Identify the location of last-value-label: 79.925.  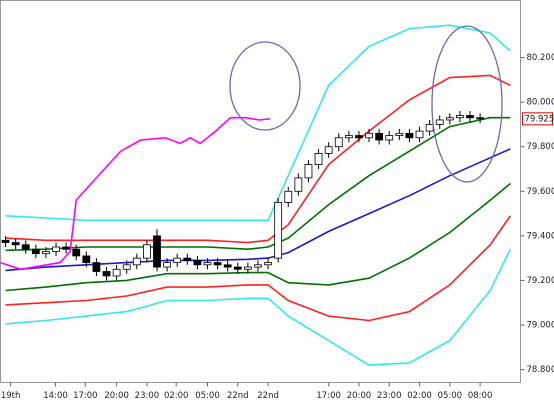
(539, 119).